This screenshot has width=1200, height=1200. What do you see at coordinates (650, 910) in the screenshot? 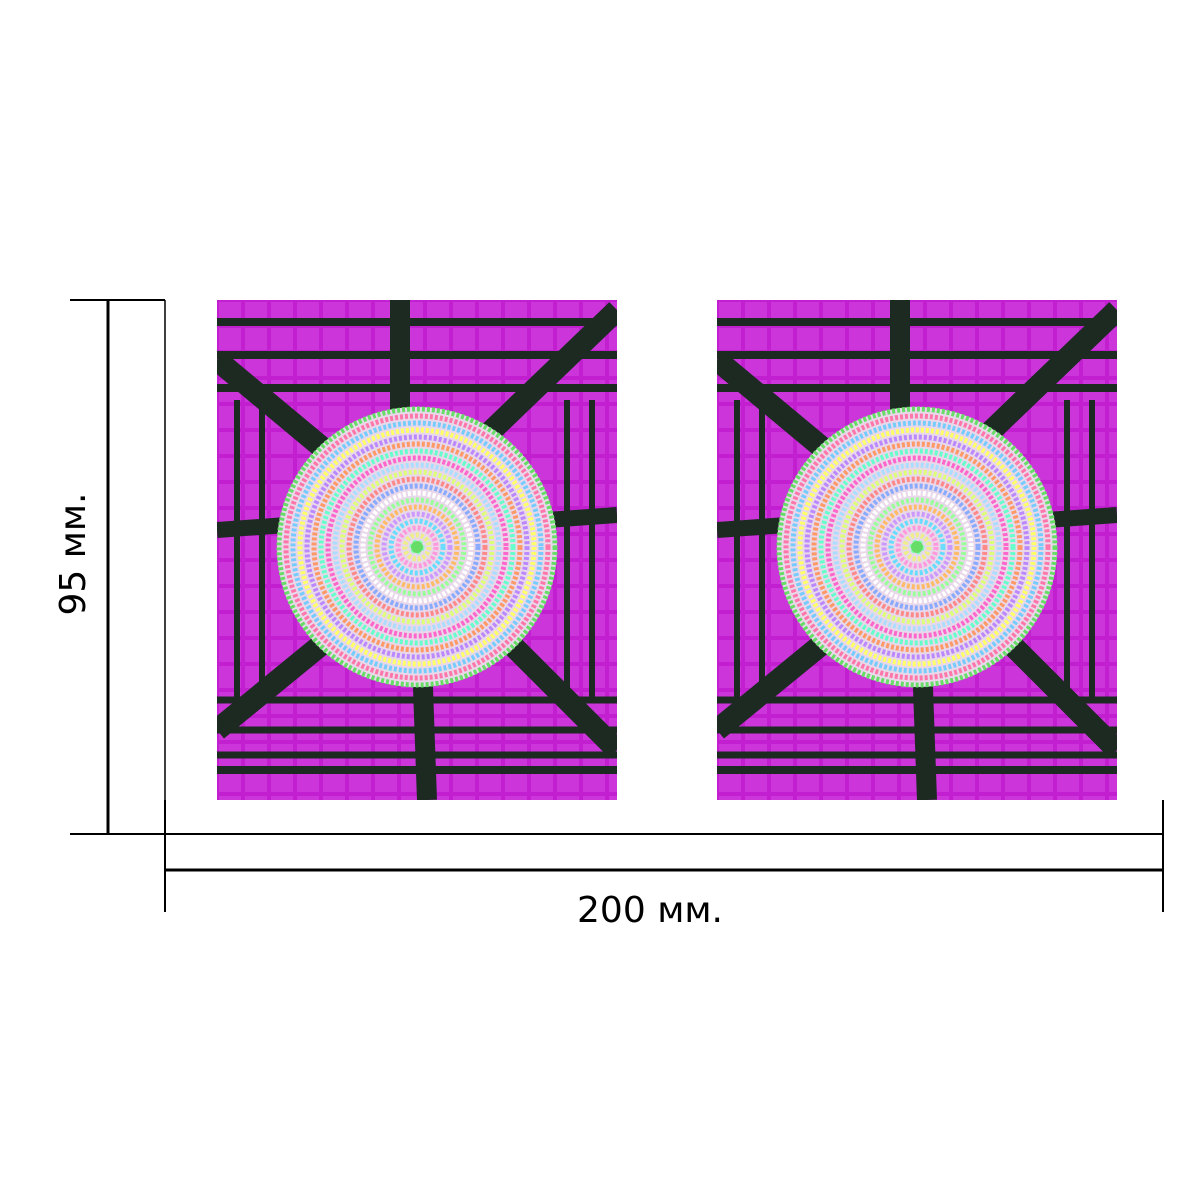
I see `width-dimension-label: 200 мм.` at bounding box center [650, 910].